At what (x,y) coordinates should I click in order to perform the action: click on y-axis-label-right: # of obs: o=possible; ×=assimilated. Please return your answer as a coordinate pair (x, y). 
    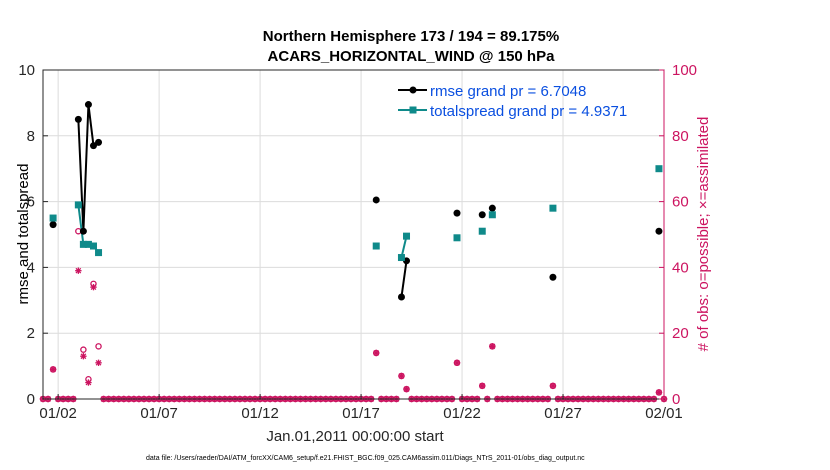
    Looking at the image, I should click on (703, 234).